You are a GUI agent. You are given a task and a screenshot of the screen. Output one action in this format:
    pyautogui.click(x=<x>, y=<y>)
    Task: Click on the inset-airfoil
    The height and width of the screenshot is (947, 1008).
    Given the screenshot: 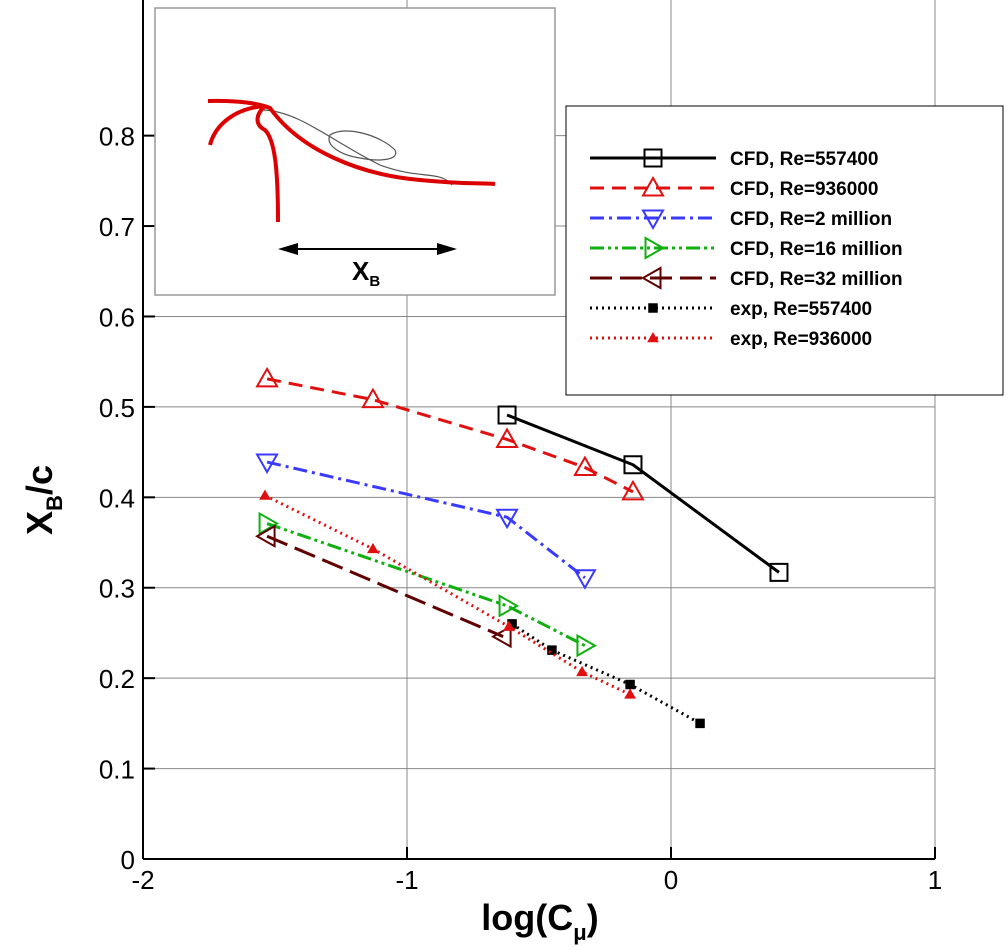 What is the action you would take?
    pyautogui.click(x=351, y=142)
    